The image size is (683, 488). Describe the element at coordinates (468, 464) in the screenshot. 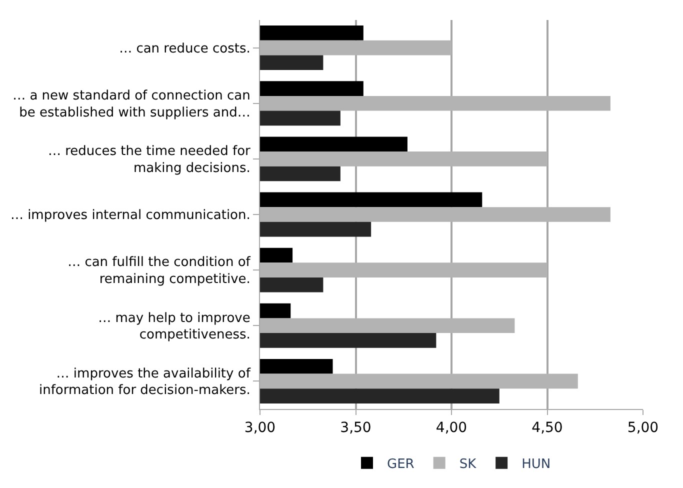

I see `legend-label: SK` at that location.